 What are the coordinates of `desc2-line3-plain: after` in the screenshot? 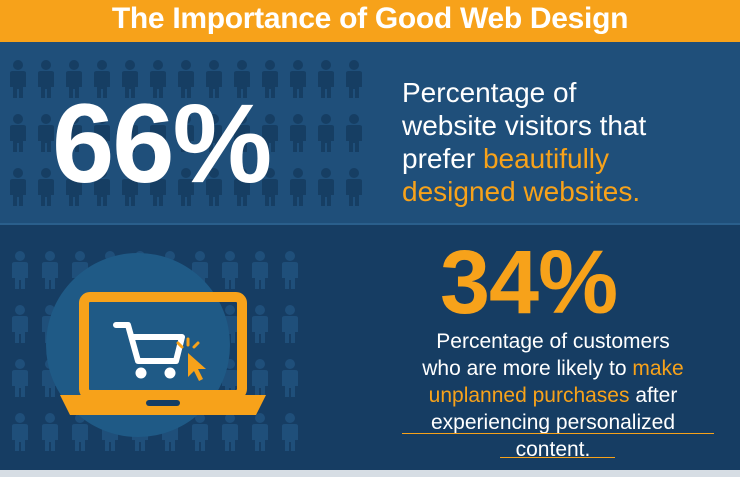 It's located at (653, 395).